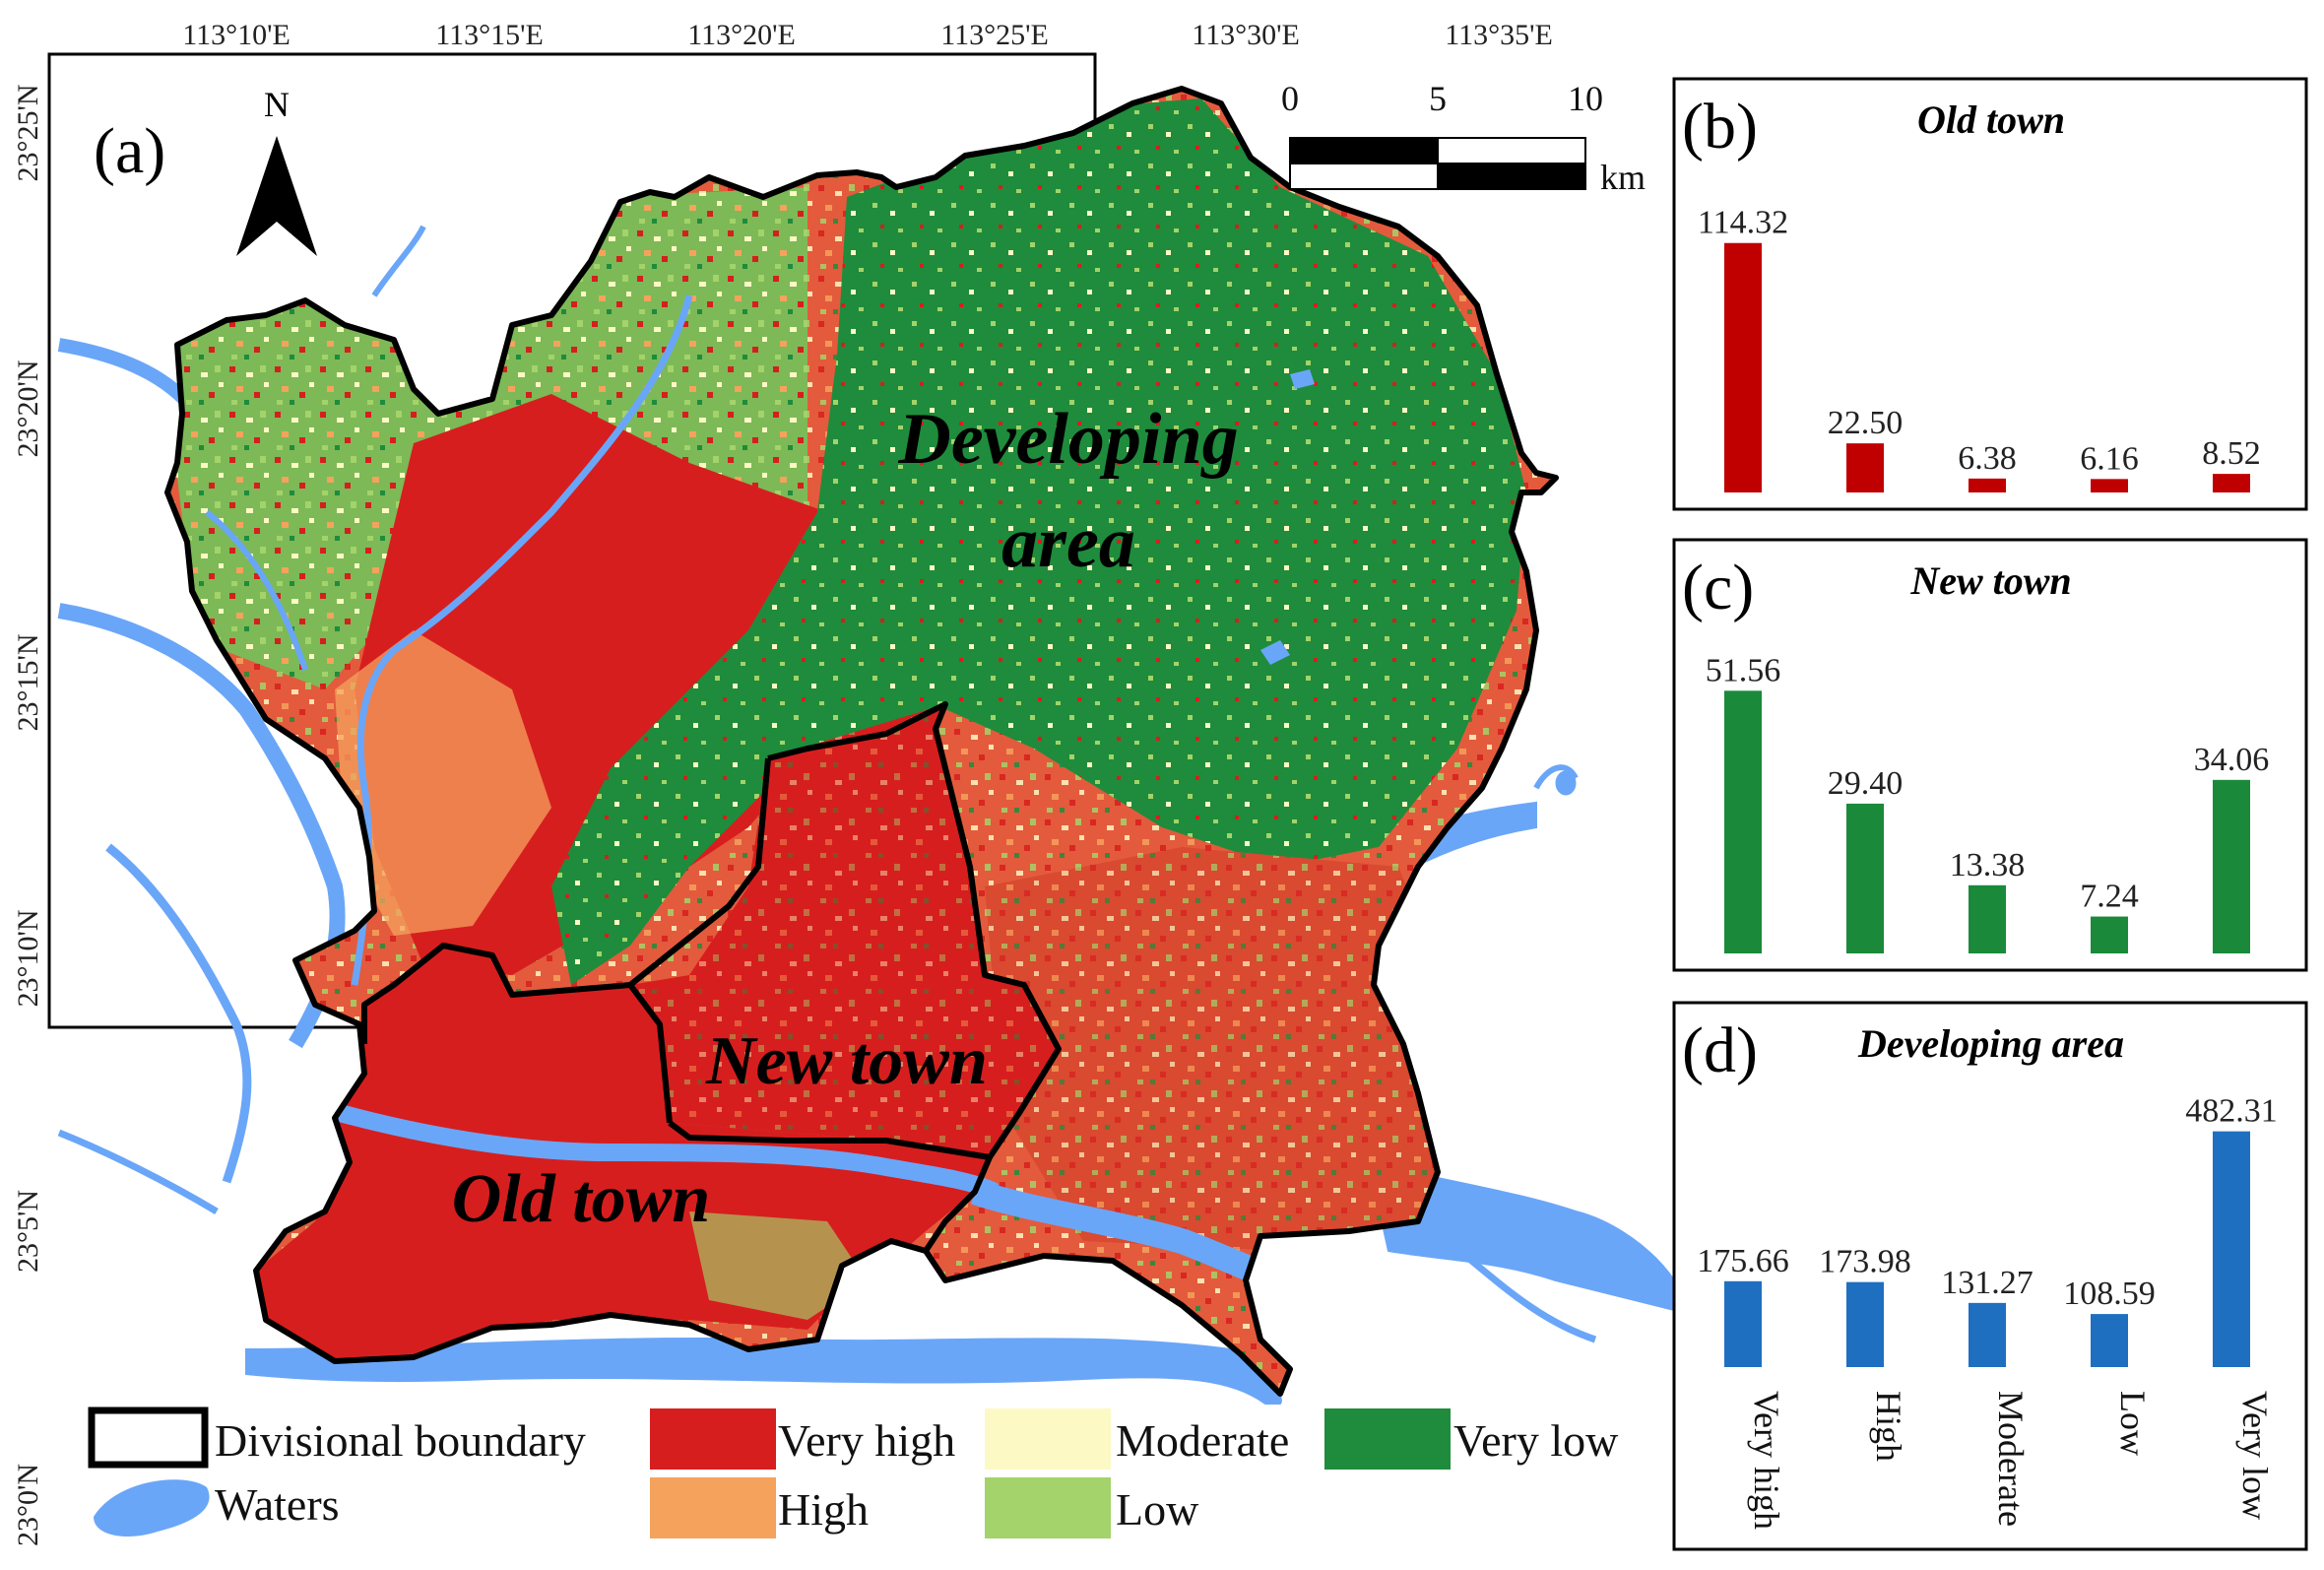  I want to click on east-lake, so click(1566, 783).